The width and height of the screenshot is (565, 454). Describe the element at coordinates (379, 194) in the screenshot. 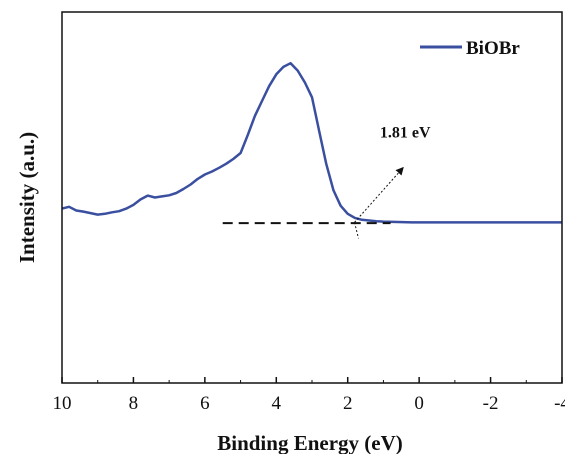

I see `annotation-arrow` at that location.